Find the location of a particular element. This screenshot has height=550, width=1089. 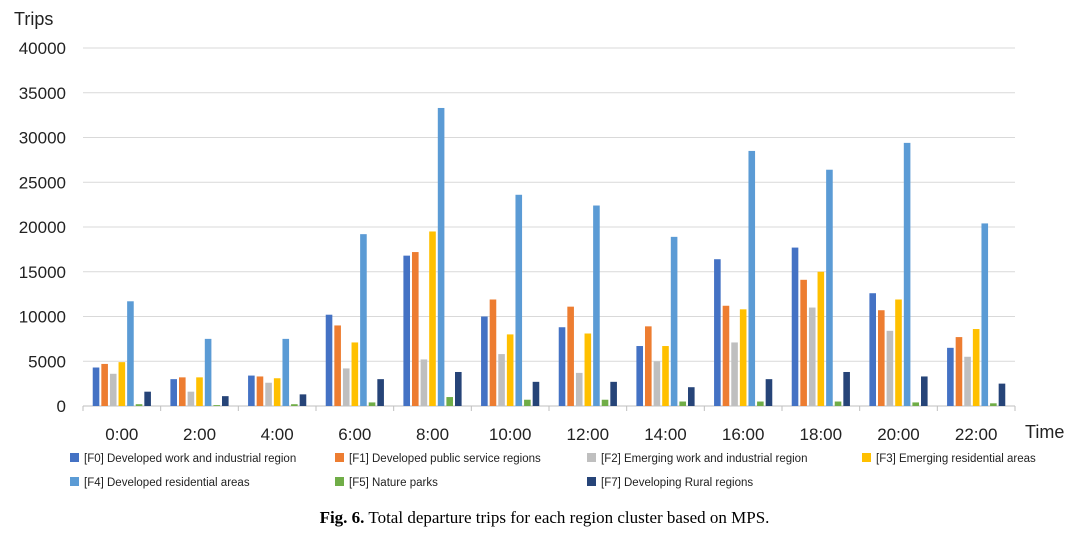

legend-label: [F3] Emerging residential areas is located at coordinates (956, 459).